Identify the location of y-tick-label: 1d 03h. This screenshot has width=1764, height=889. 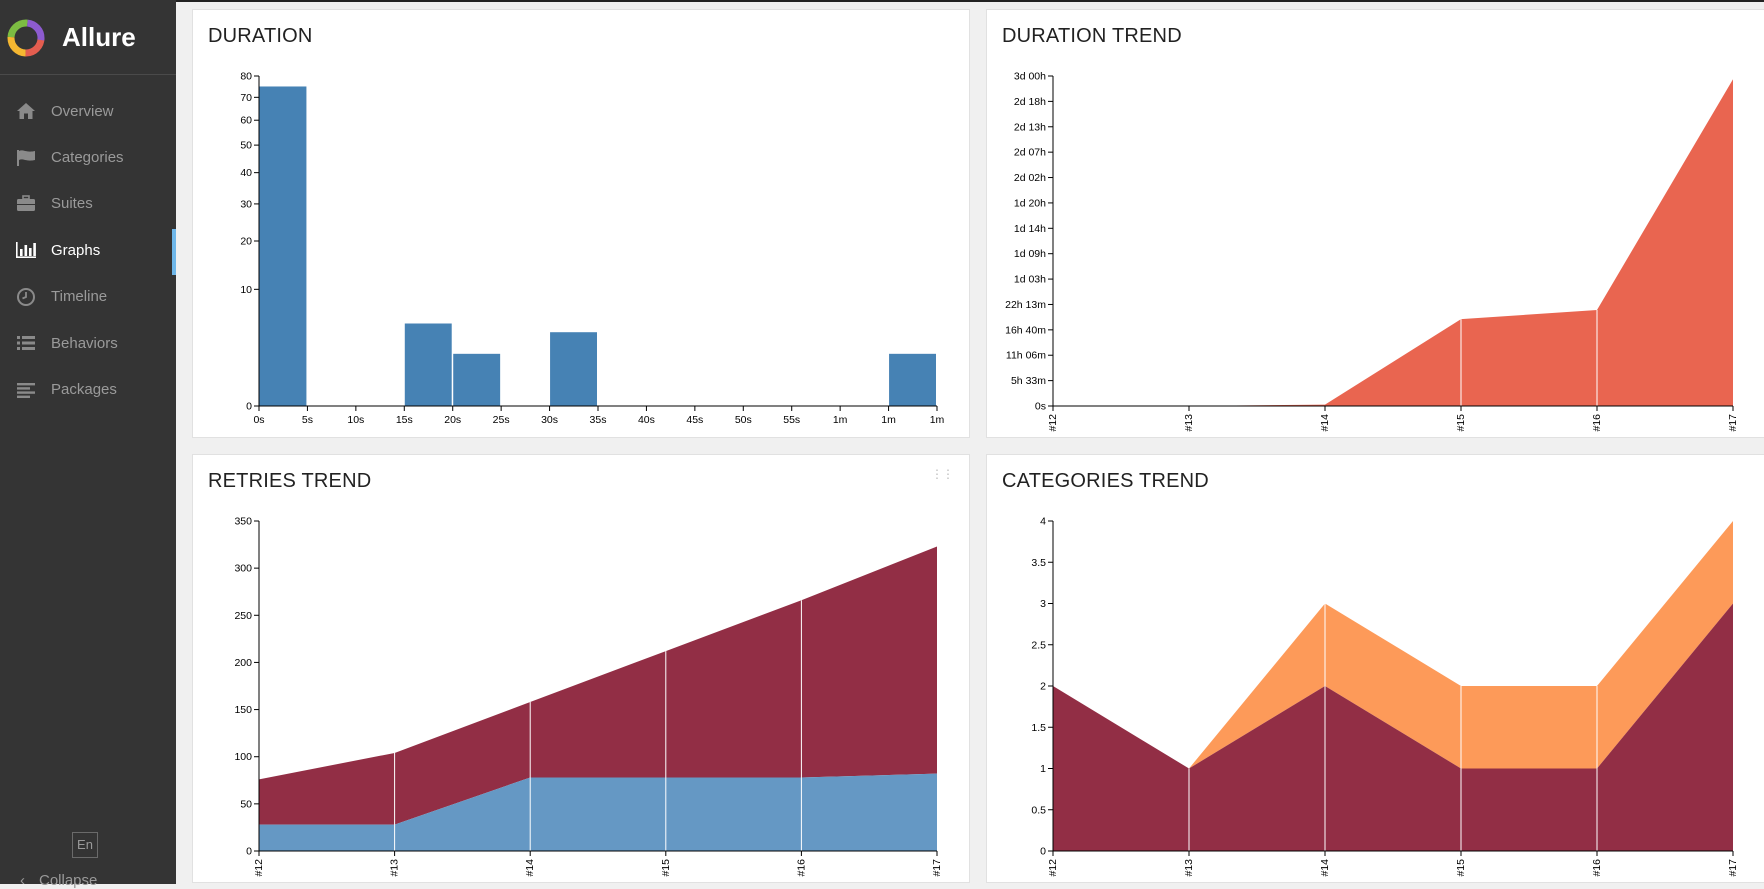
(1030, 280).